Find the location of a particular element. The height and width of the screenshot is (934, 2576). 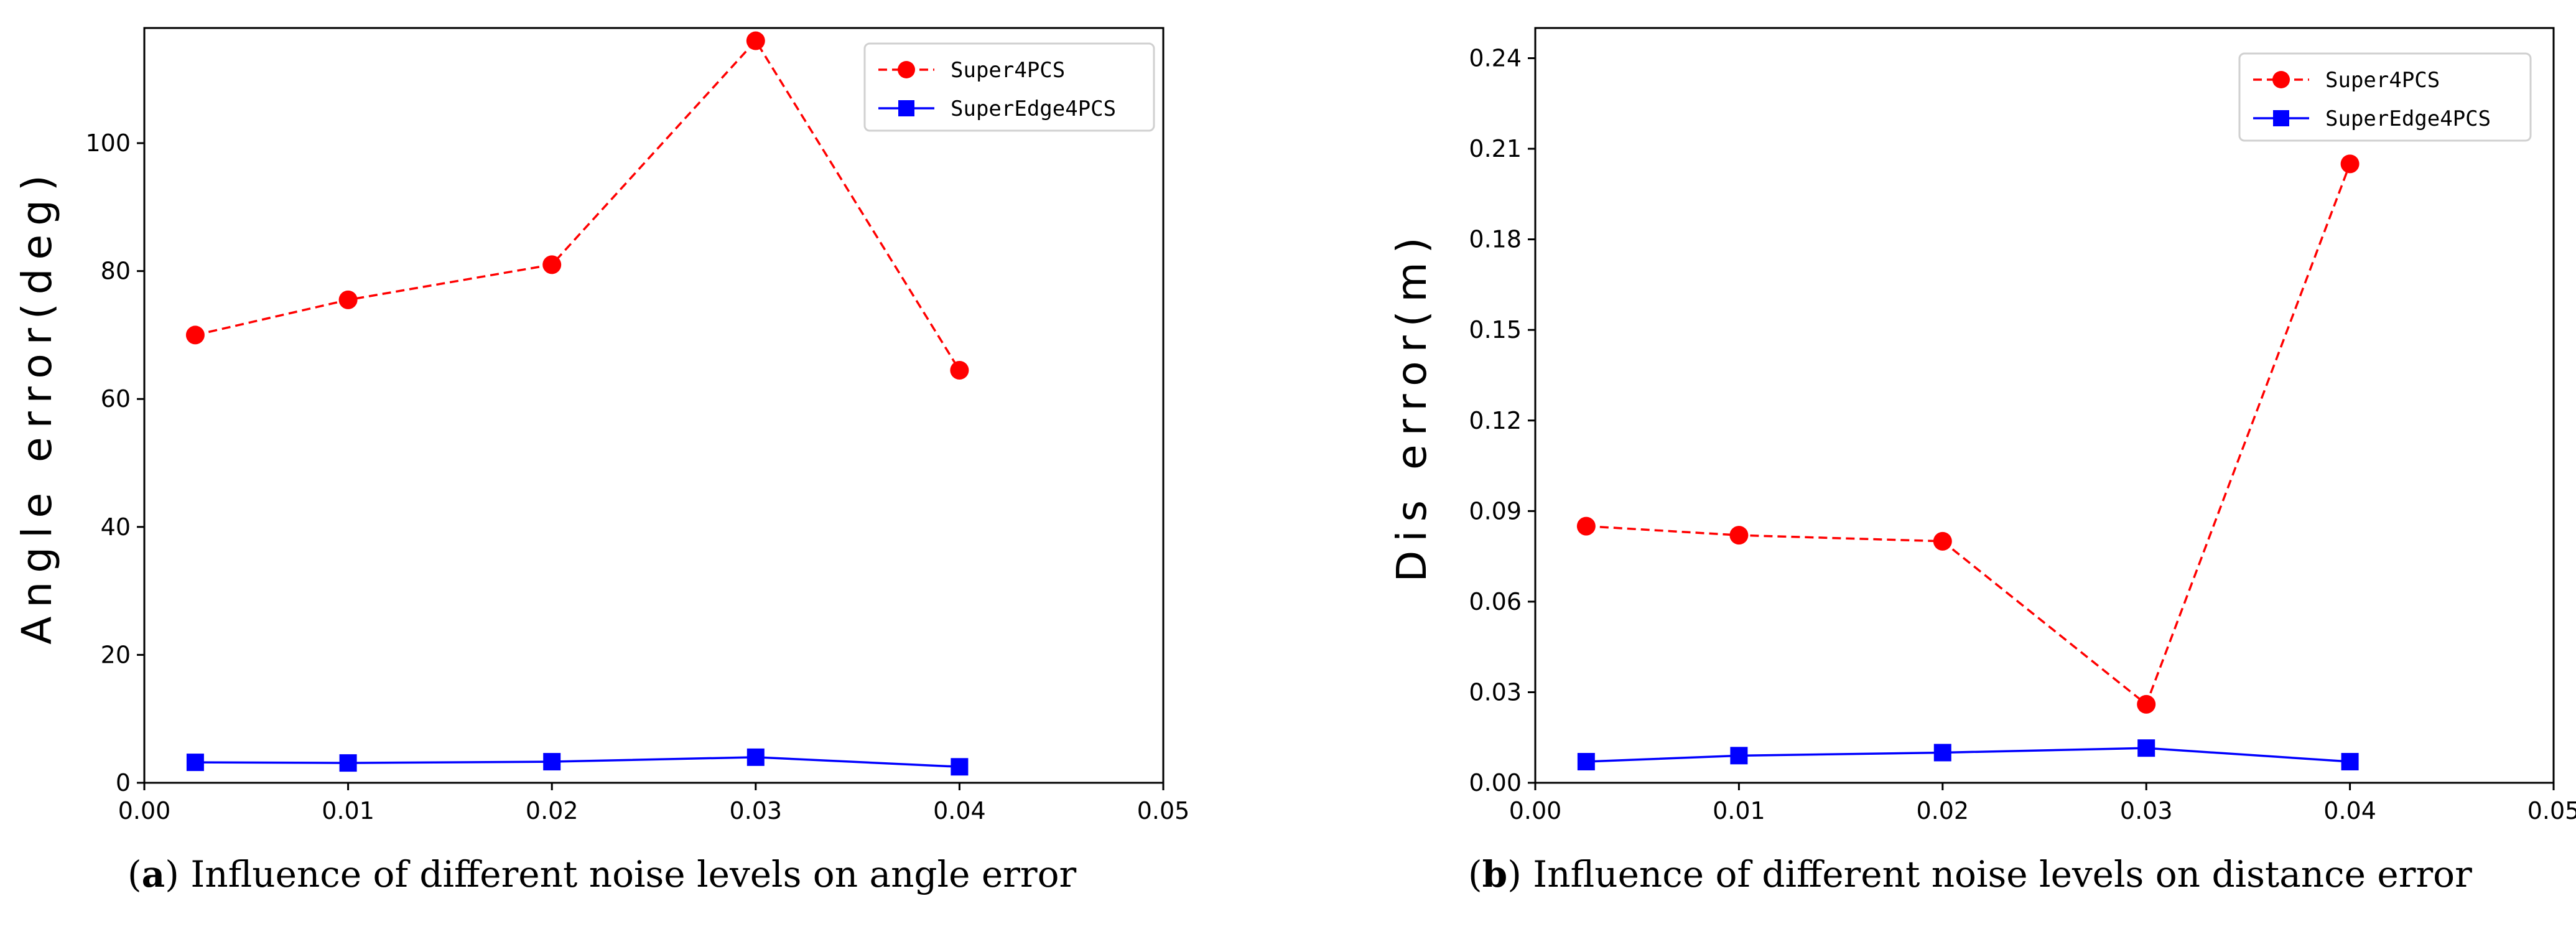

y-tick-label: 0.12 is located at coordinates (1495, 420).